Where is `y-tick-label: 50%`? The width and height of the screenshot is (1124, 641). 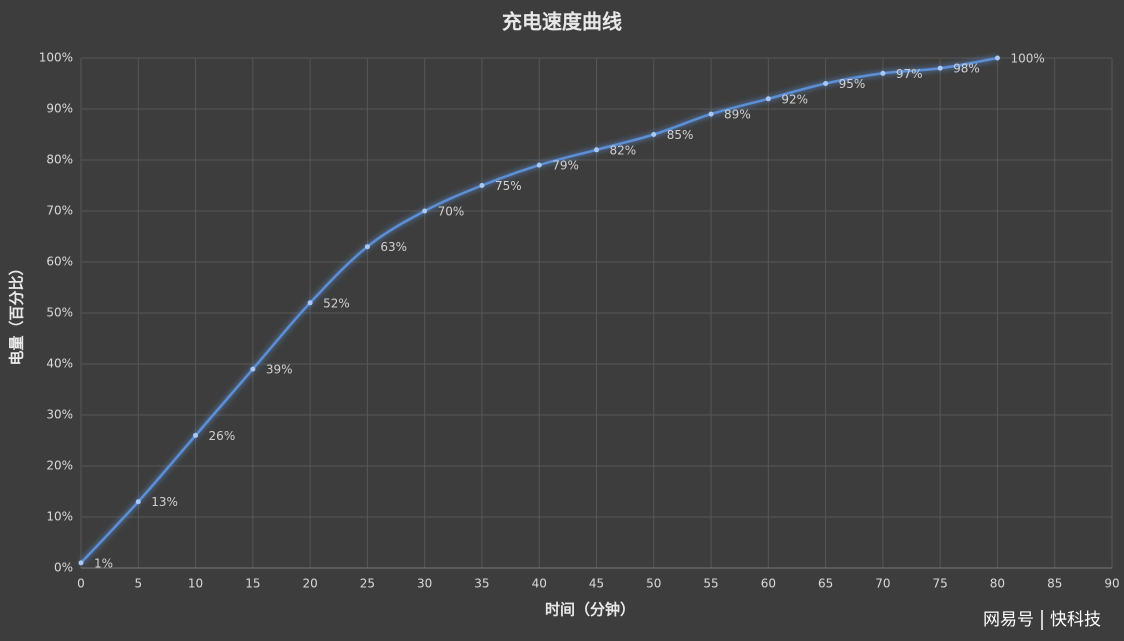 y-tick-label: 50% is located at coordinates (59, 313).